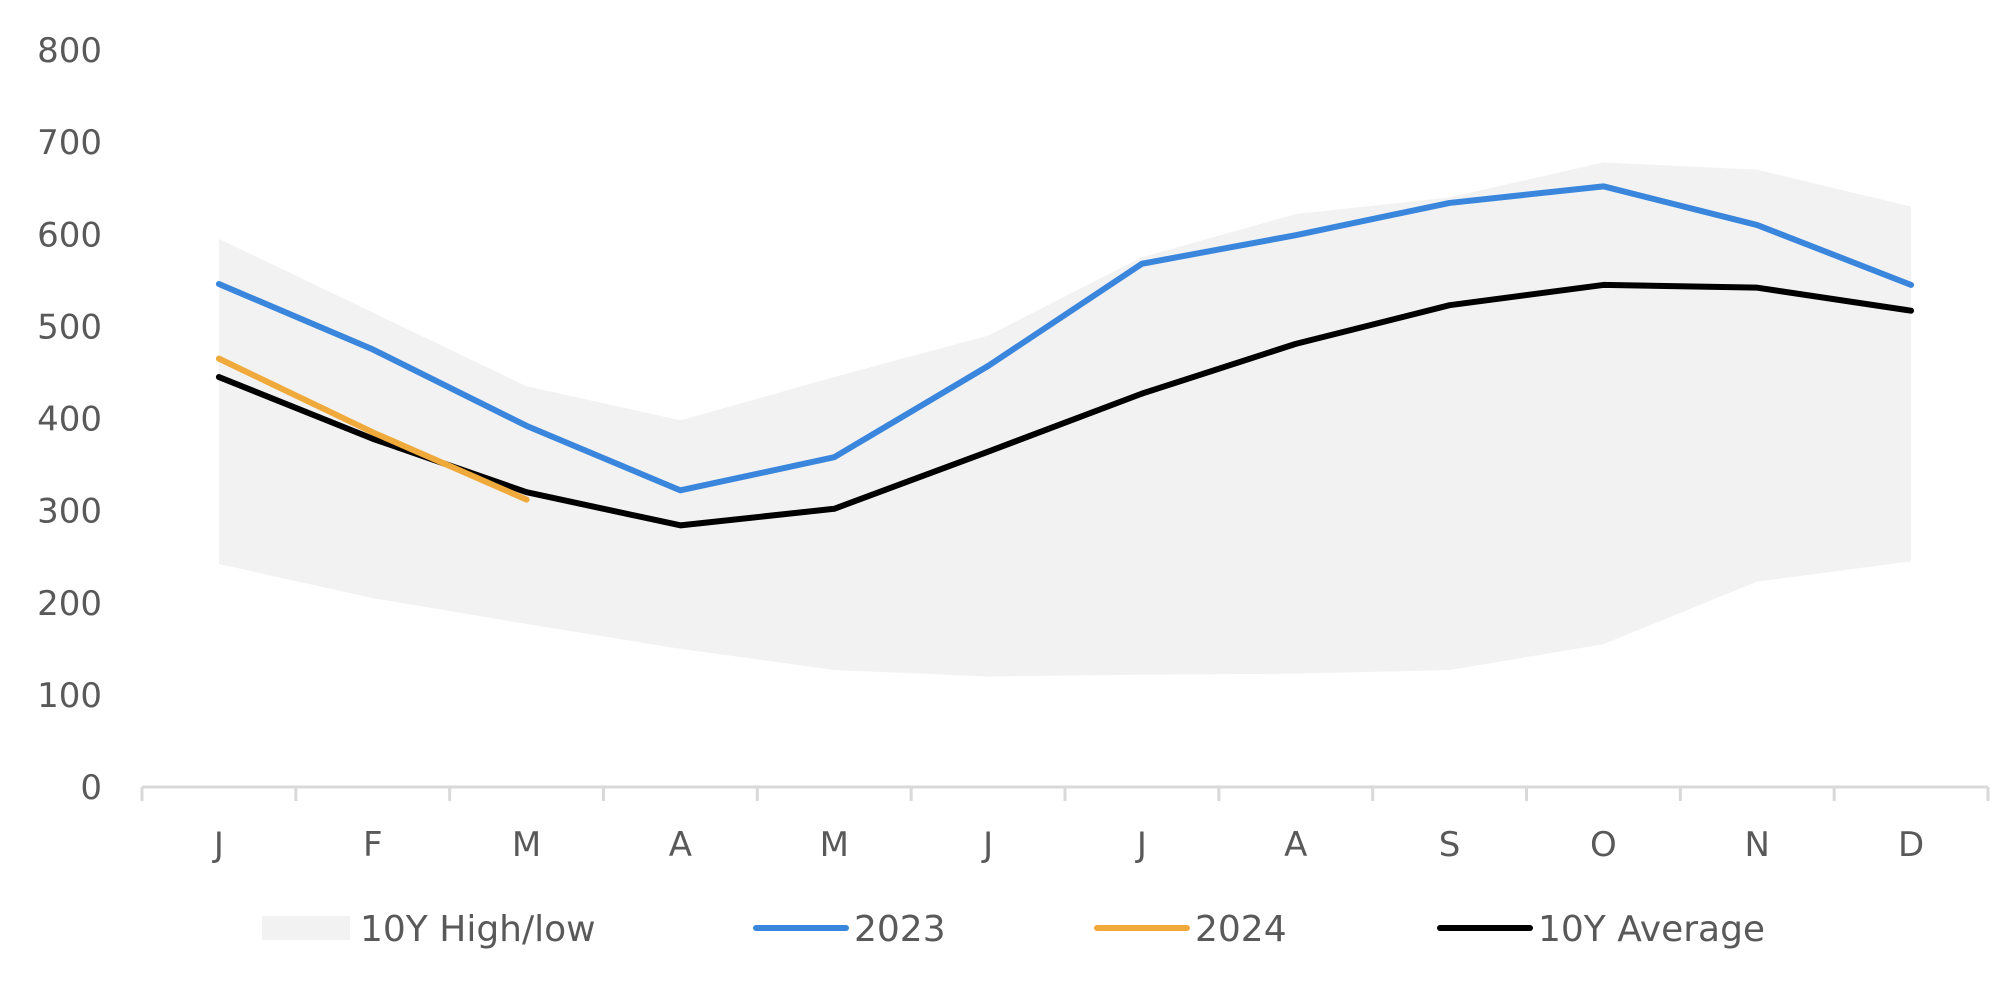 This screenshot has width=2013, height=990. Describe the element at coordinates (1013, 929) in the screenshot. I see `legend: 10Y High/low 2023 2024 10Y Average` at that location.